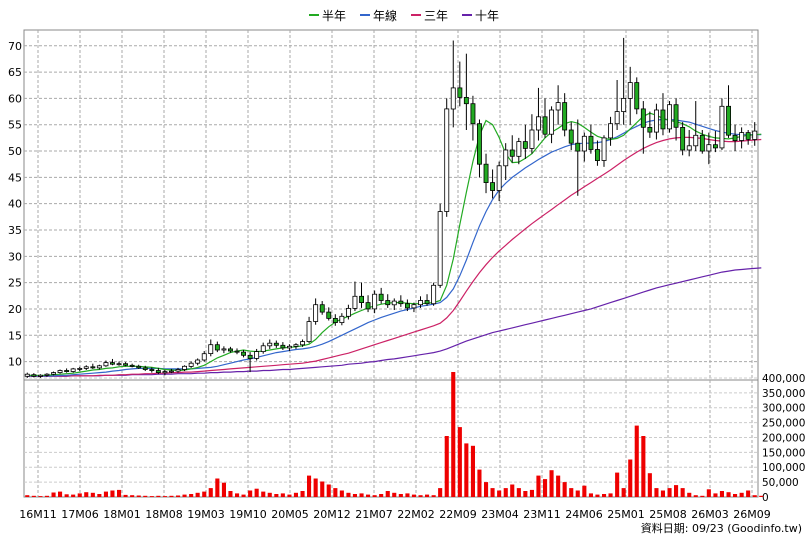 The width and height of the screenshot is (808, 540). What do you see at coordinates (626, 514) in the screenshot?
I see `x-tick-label: 25M01` at bounding box center [626, 514].